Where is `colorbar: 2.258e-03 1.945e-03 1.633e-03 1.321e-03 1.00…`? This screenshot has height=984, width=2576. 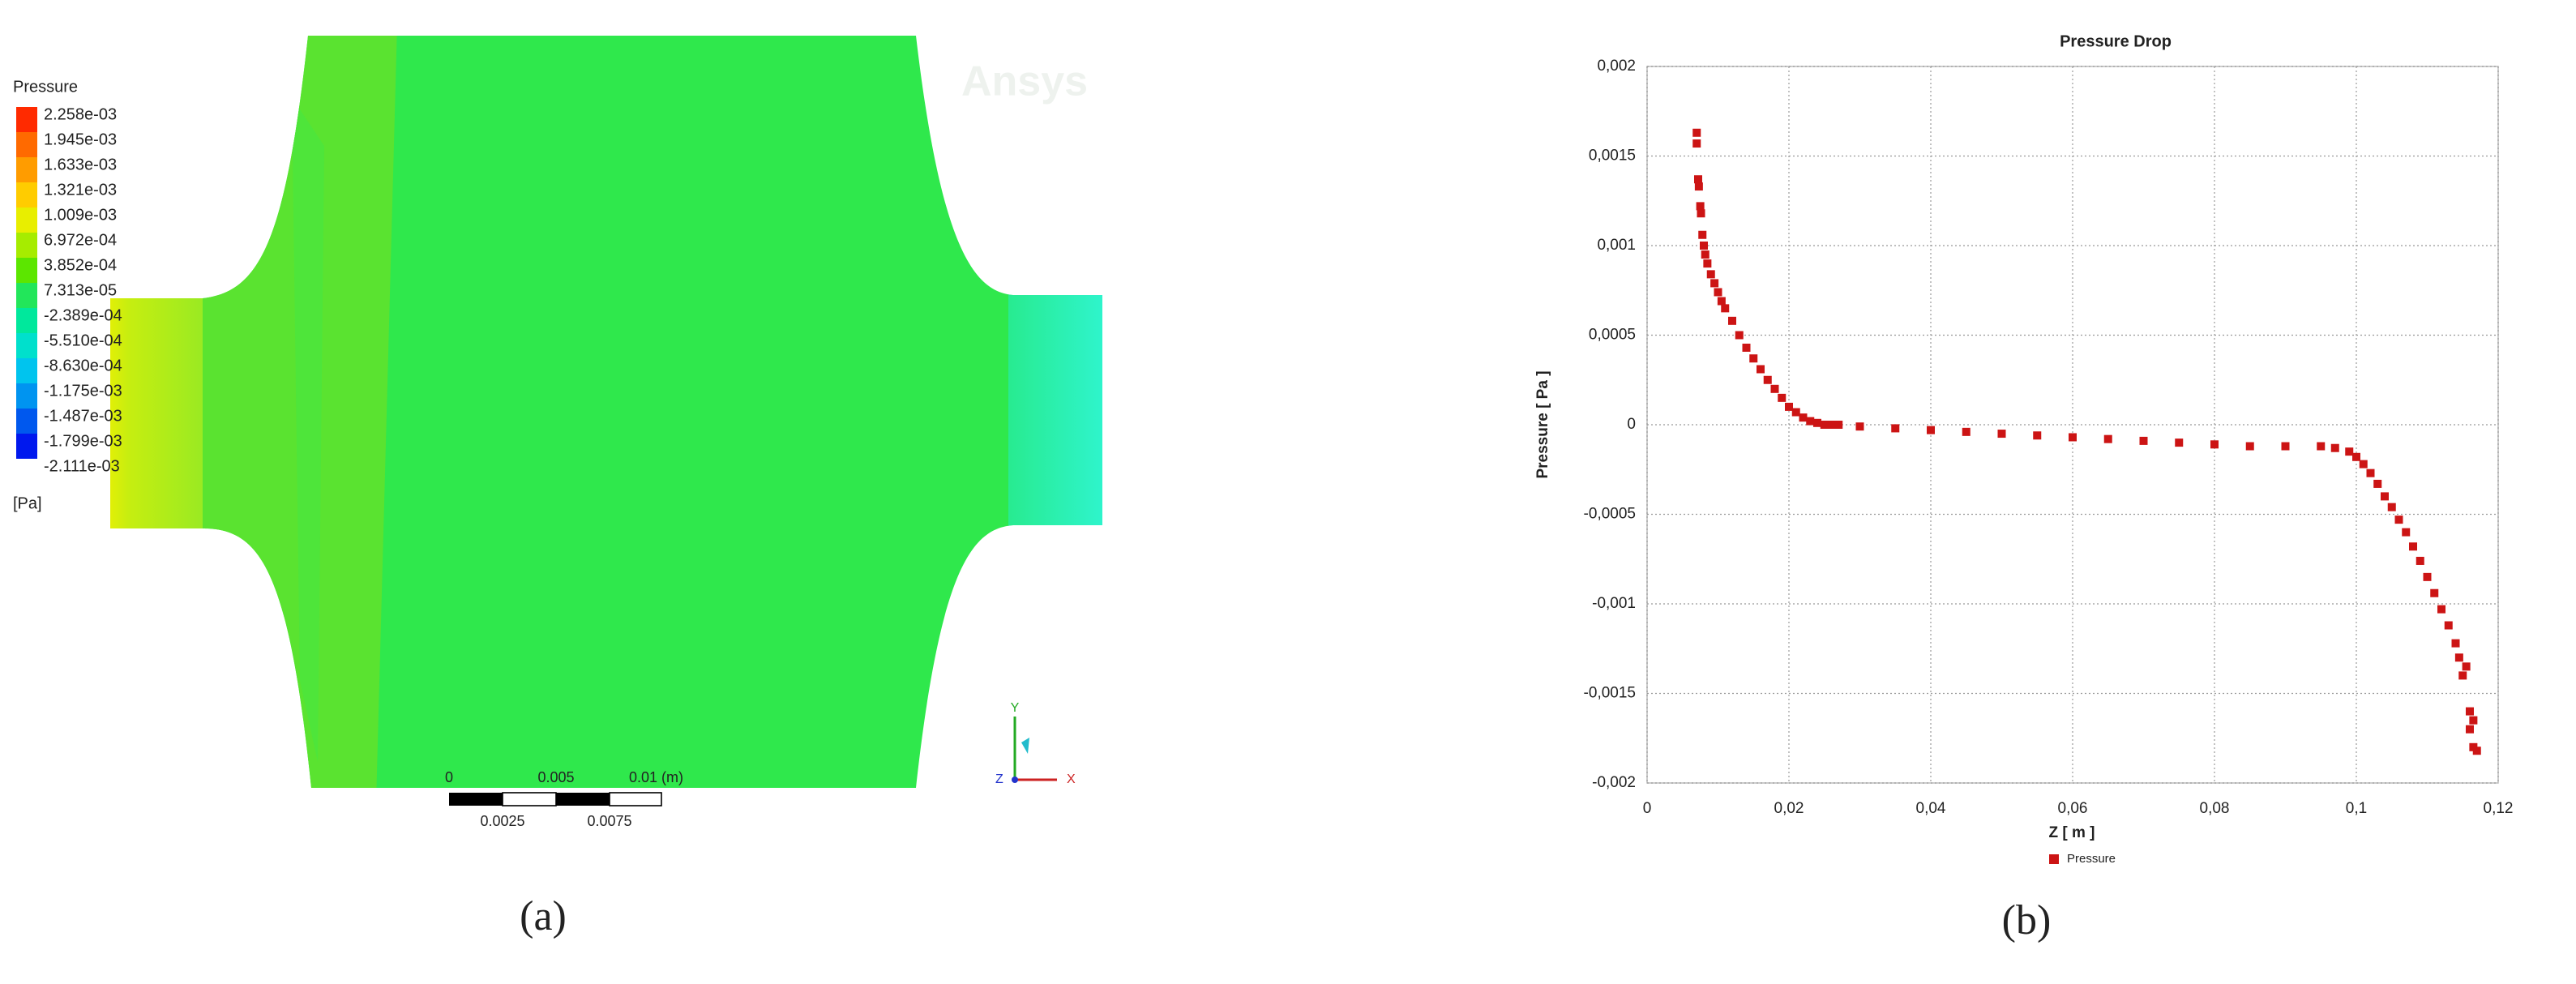
colorbar: 2.258e-03 1.945e-03 1.633e-03 1.321e-03 1.00… is located at coordinates (69, 290).